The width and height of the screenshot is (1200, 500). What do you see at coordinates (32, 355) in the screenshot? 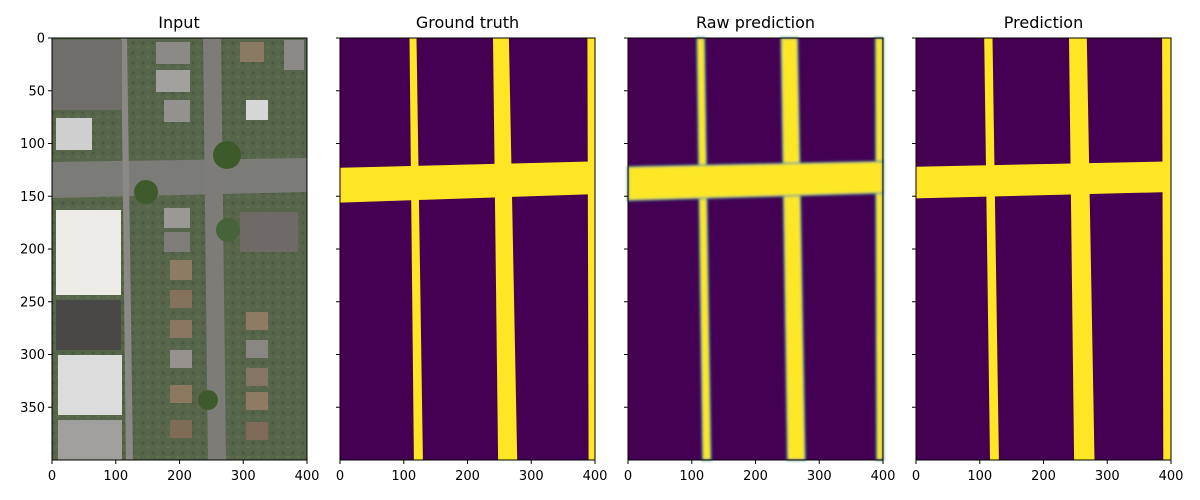
I see `y-tick-label: 300` at bounding box center [32, 355].